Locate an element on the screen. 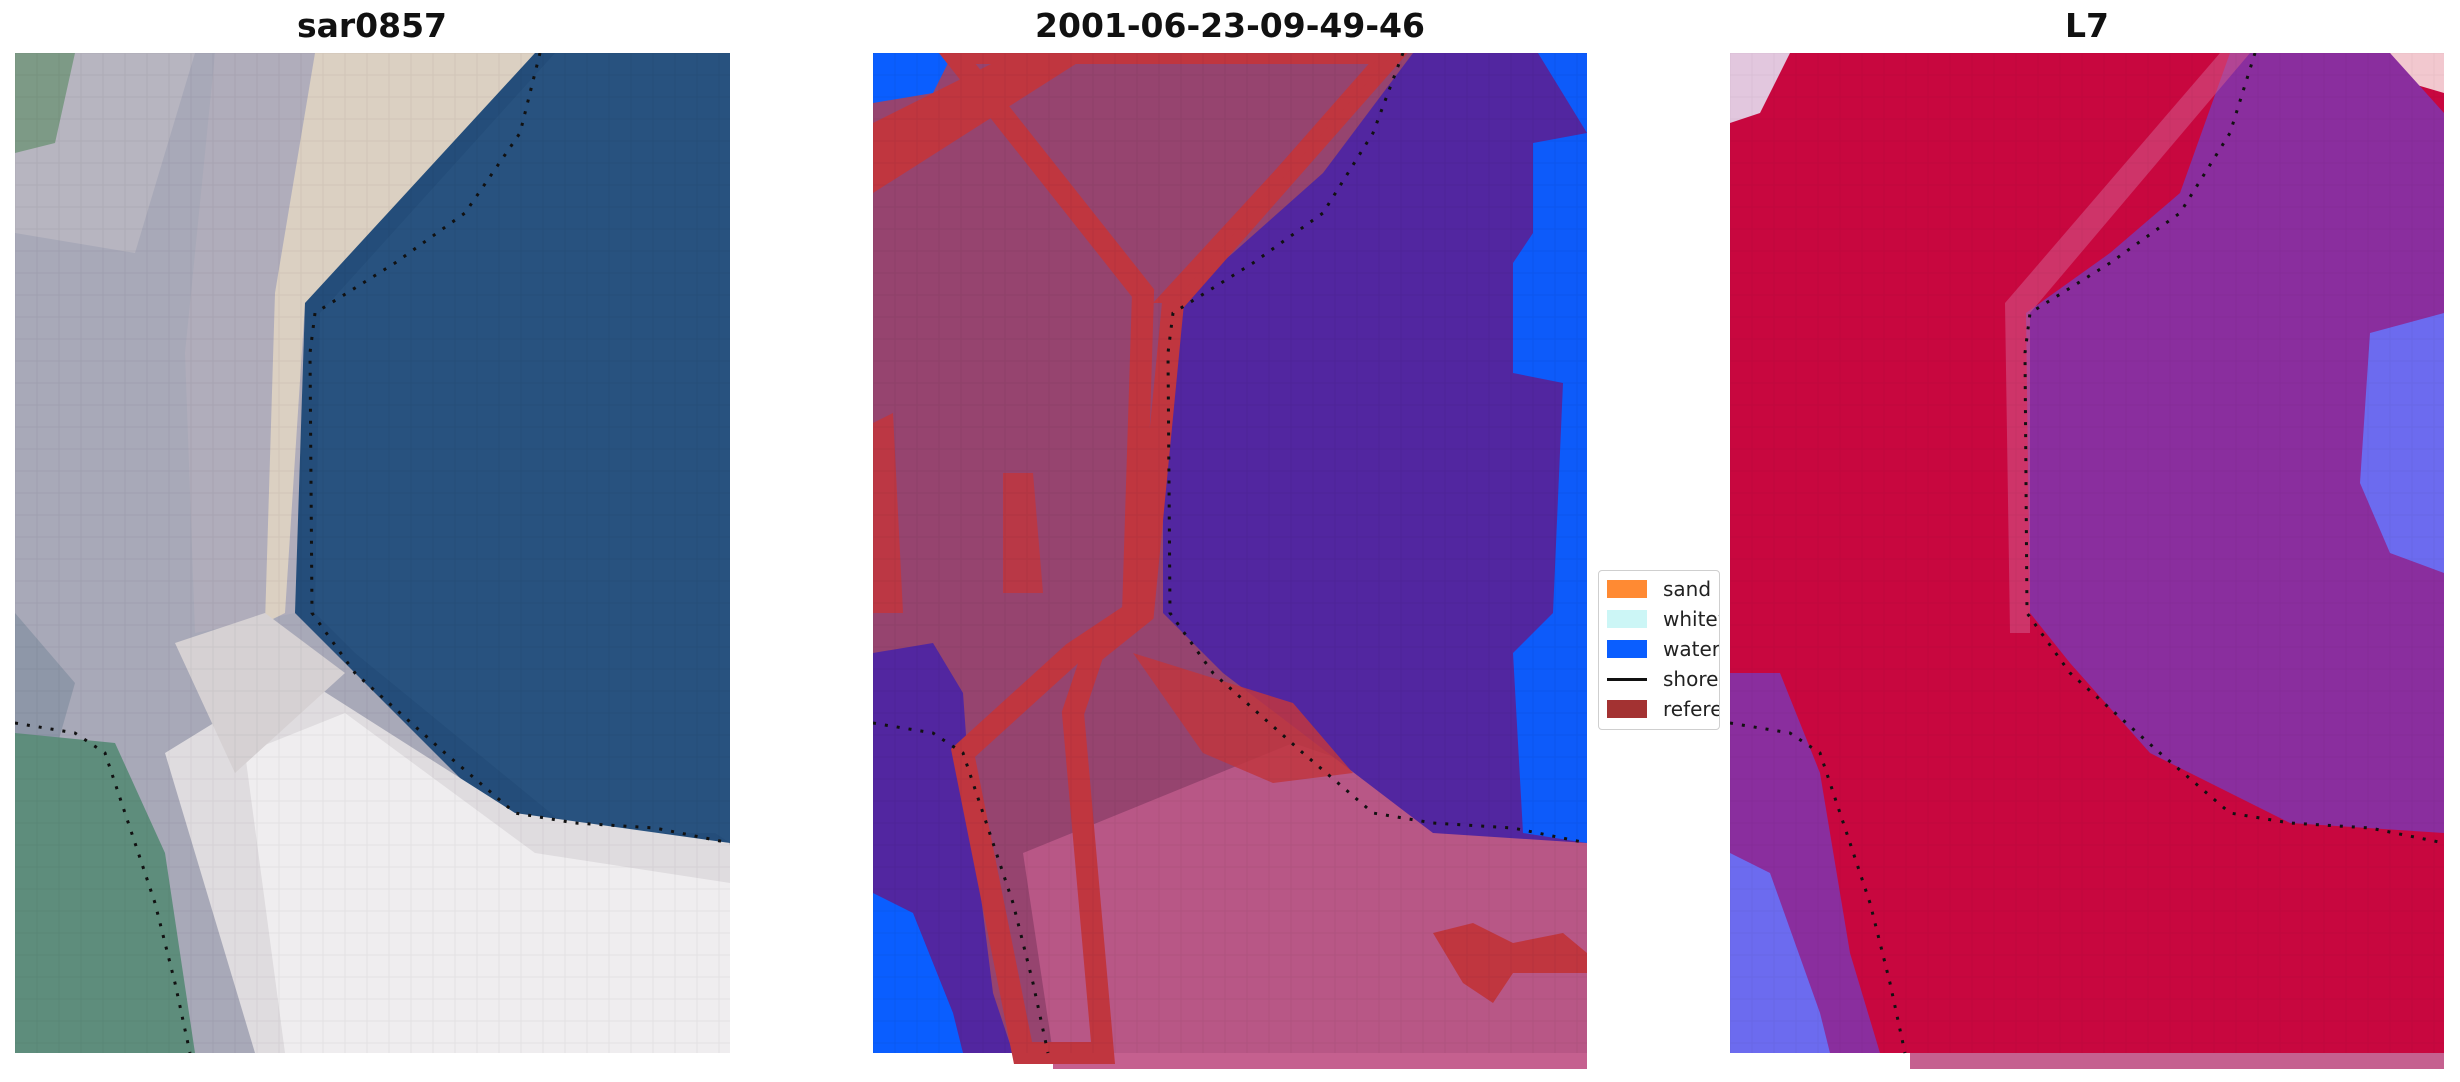 This screenshot has width=2460, height=1082. sand-swatch is located at coordinates (1627, 589).